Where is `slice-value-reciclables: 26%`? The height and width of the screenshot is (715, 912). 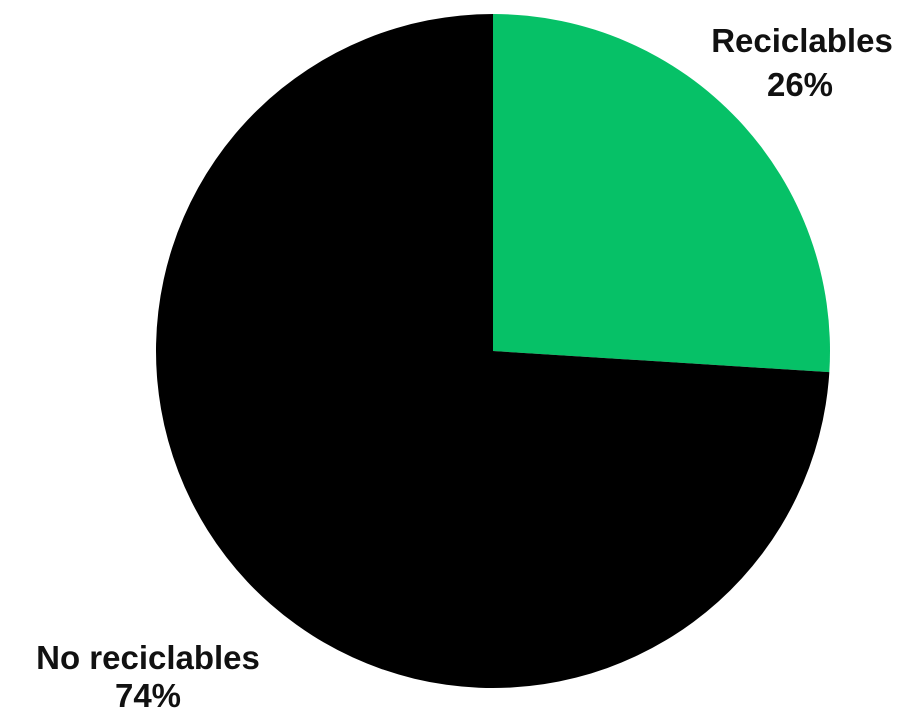
slice-value-reciclables: 26% is located at coordinates (800, 84).